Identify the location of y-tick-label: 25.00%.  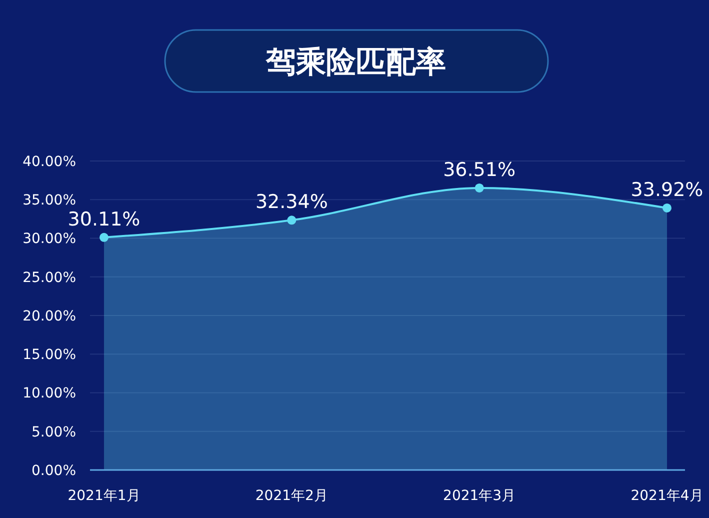
(49, 278).